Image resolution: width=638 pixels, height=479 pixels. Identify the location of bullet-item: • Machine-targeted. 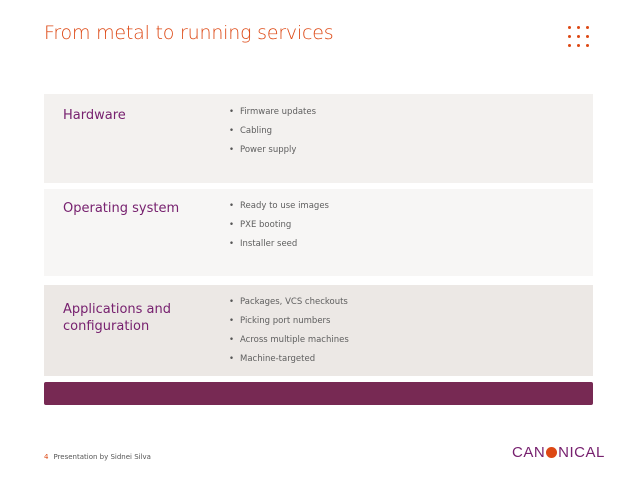
(289, 362).